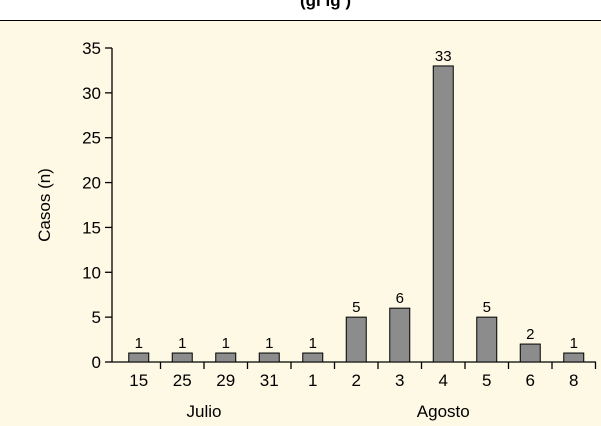 This screenshot has height=426, width=601. What do you see at coordinates (182, 380) in the screenshot?
I see `x-tick-label: 25` at bounding box center [182, 380].